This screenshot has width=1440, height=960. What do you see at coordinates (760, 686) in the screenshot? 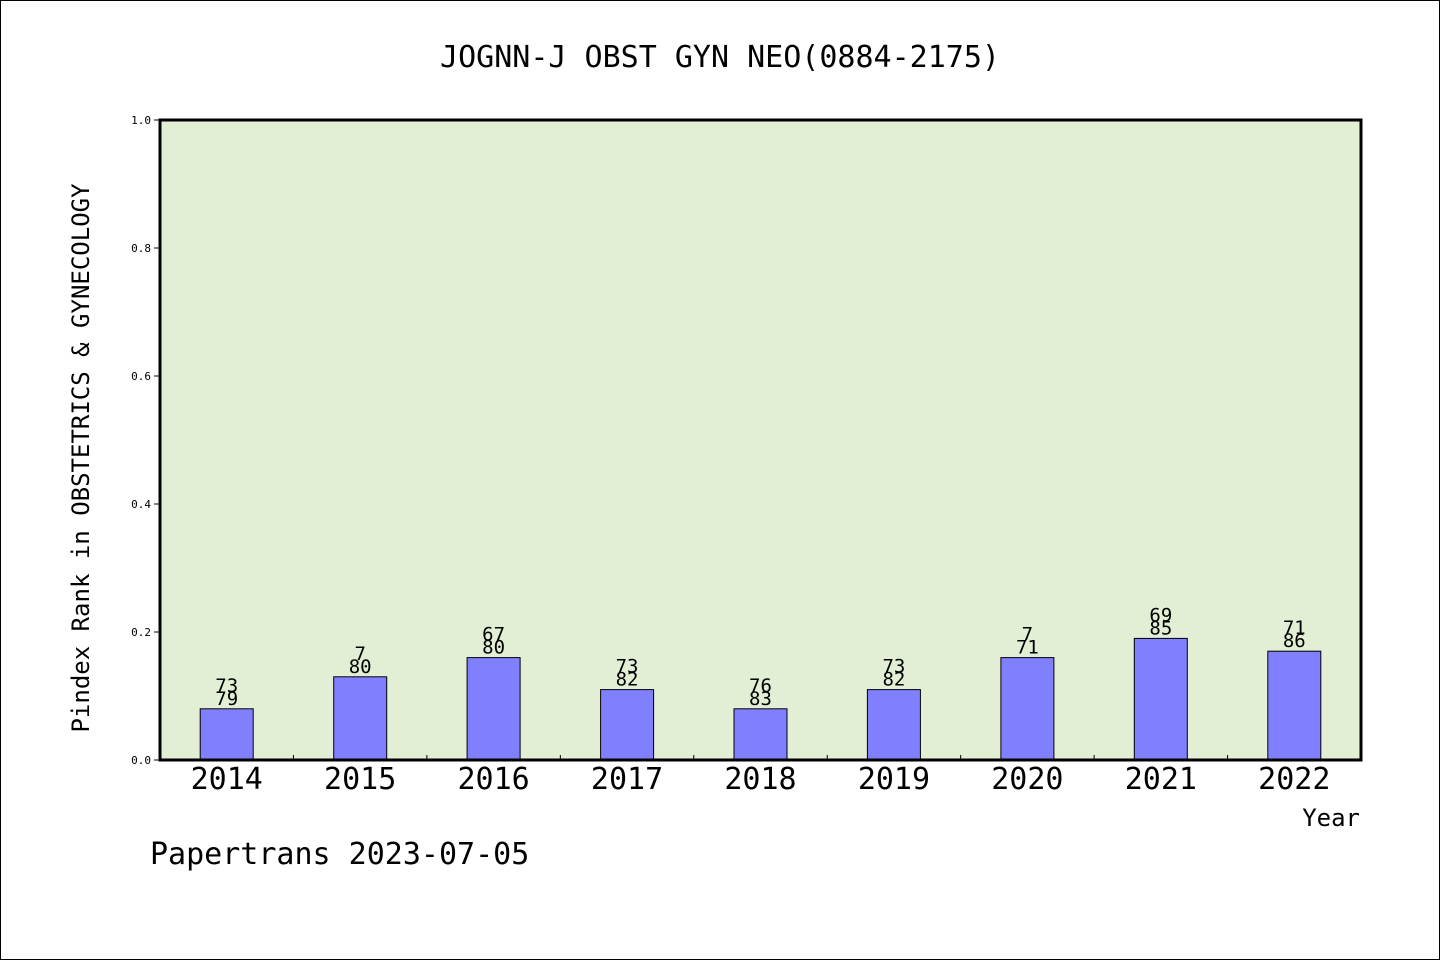
I see `bar-label-top-2018: 76` at bounding box center [760, 686].